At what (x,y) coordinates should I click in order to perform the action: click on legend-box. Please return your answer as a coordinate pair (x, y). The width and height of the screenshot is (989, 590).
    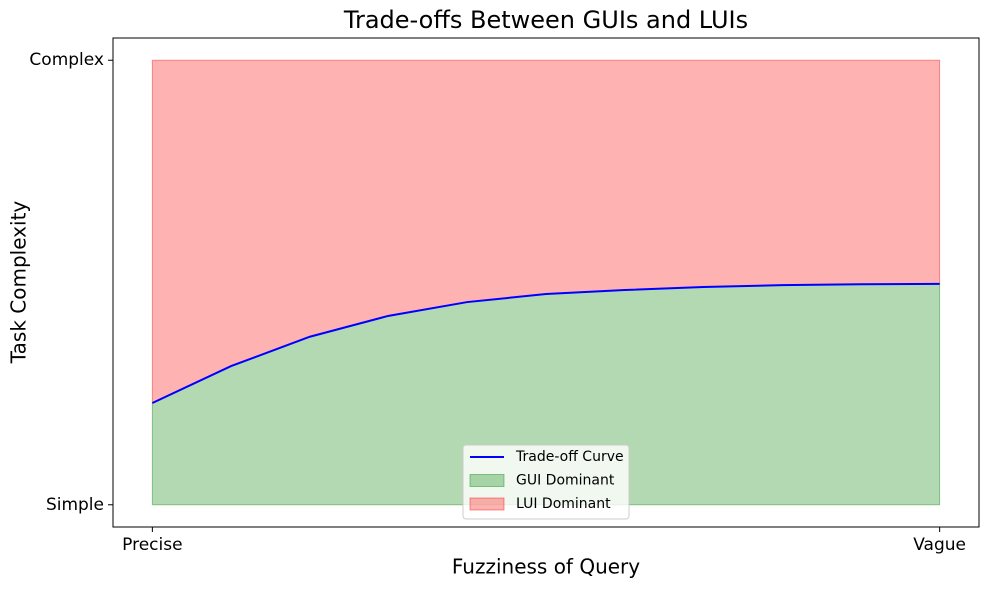
    Looking at the image, I should click on (546, 482).